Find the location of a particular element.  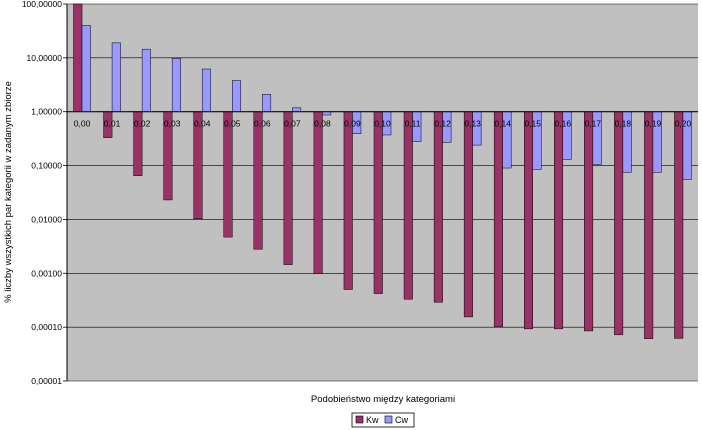

category-label: 0,02 is located at coordinates (142, 124).